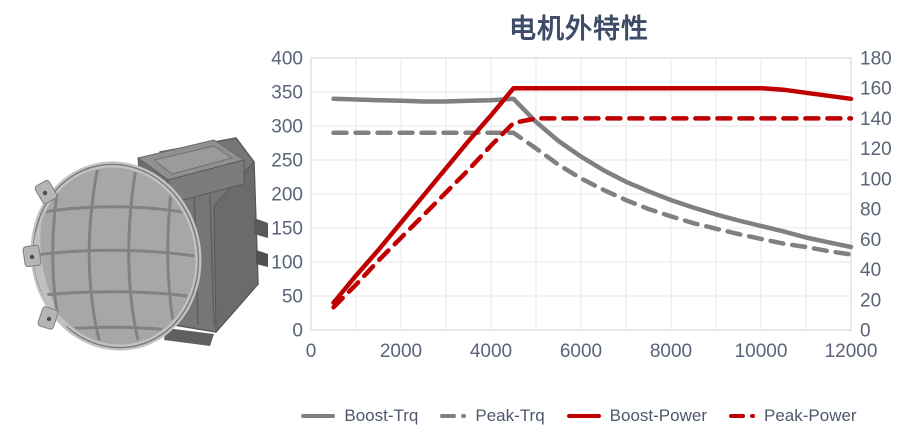  What do you see at coordinates (581, 351) in the screenshot?
I see `x-tick-label: 6000` at bounding box center [581, 351].